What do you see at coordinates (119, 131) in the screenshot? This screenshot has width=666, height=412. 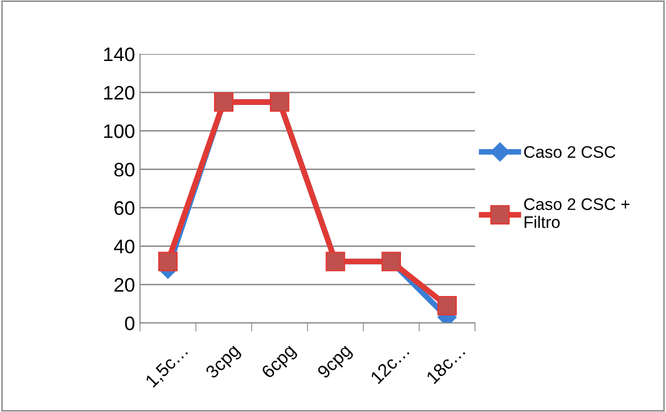 I see `y-tick-label: 100` at bounding box center [119, 131].